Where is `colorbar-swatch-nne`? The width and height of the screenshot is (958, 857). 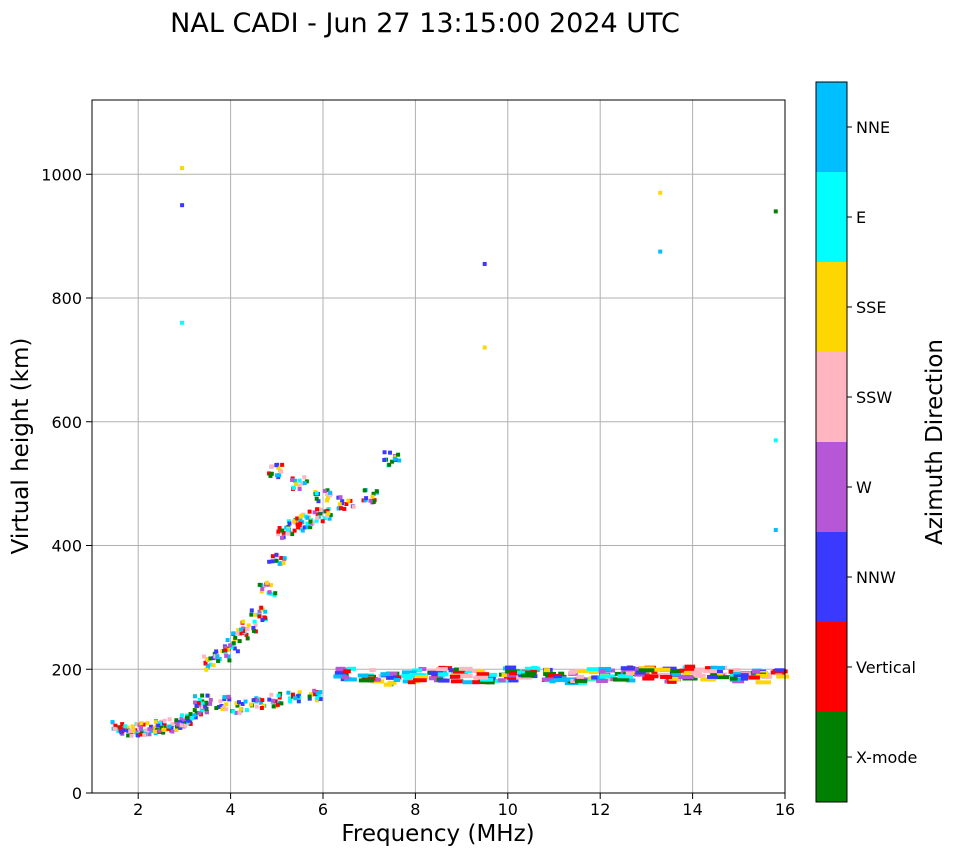
colorbar-swatch-nne is located at coordinates (831, 127).